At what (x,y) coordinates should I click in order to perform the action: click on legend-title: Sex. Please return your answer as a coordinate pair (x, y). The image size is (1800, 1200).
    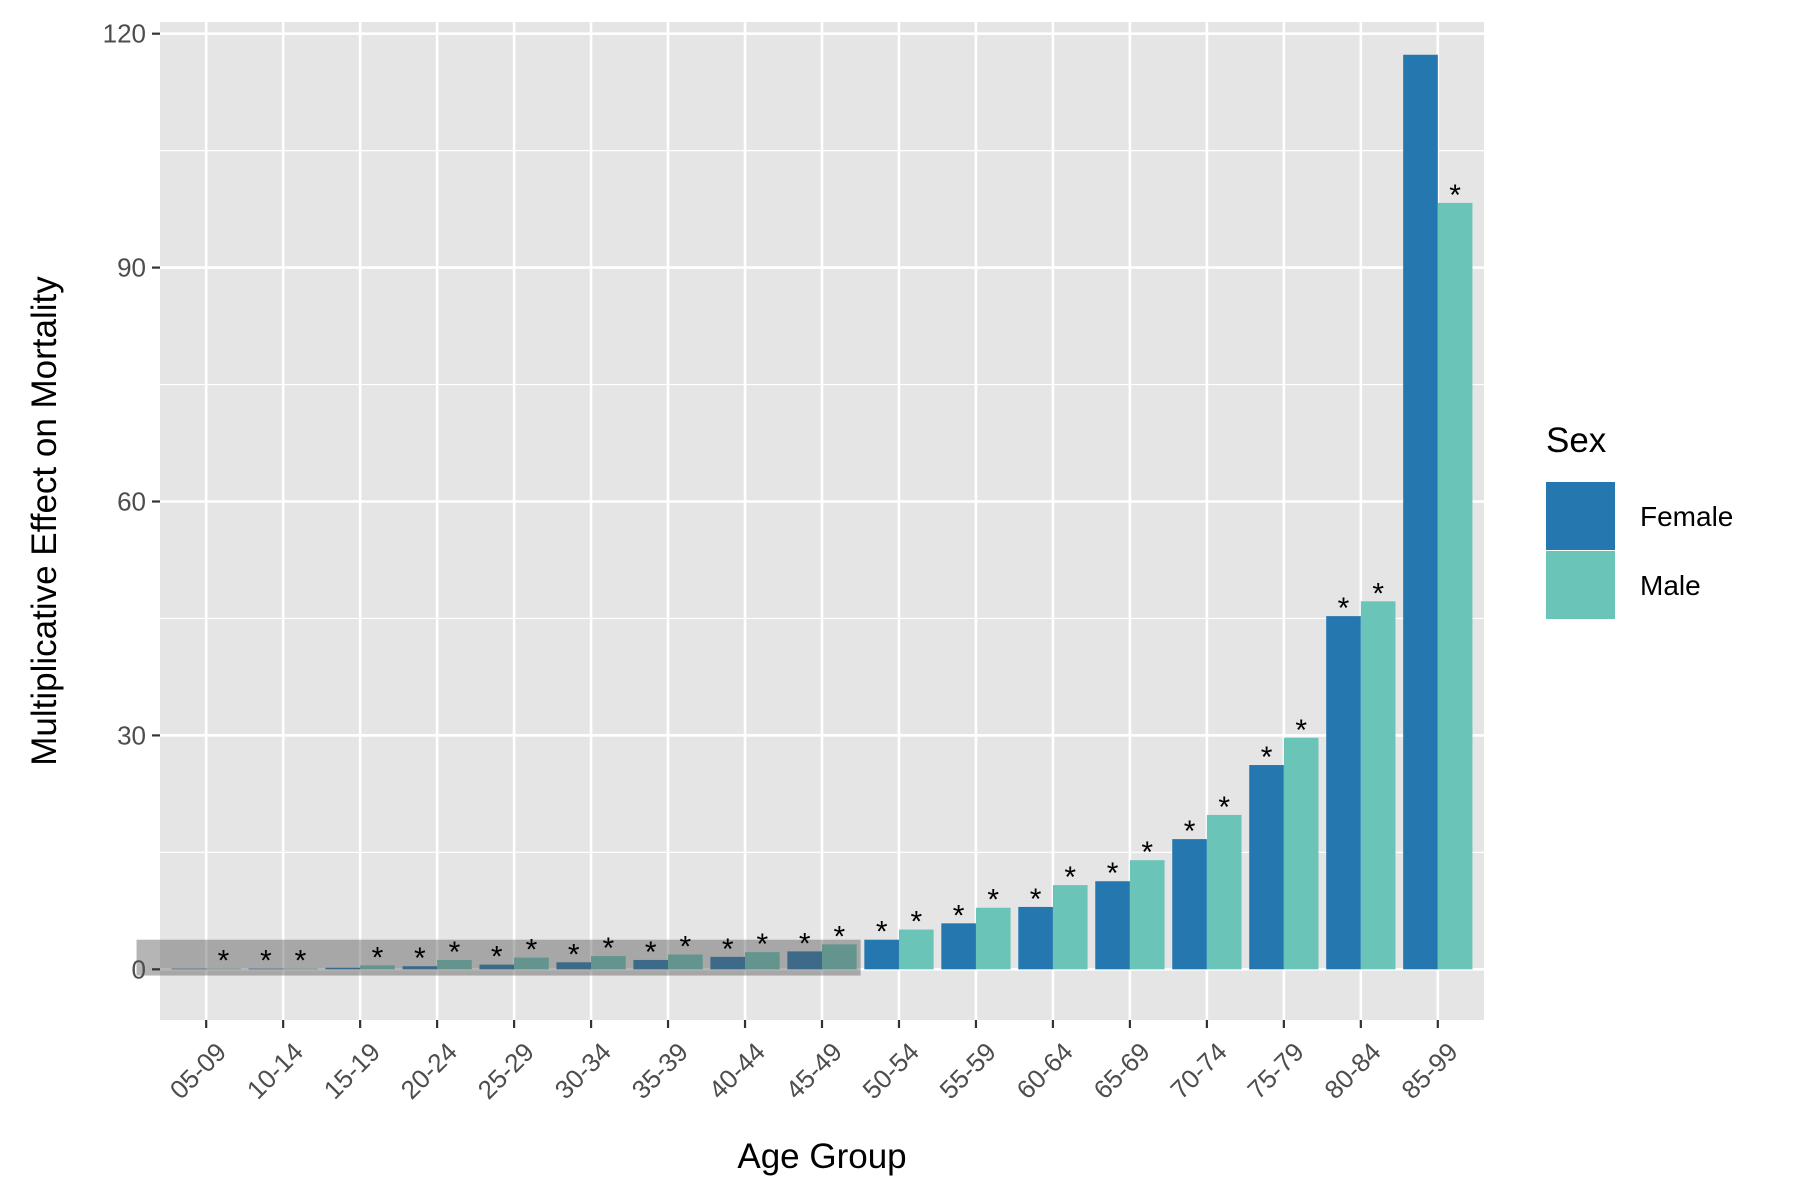
    Looking at the image, I should click on (1576, 440).